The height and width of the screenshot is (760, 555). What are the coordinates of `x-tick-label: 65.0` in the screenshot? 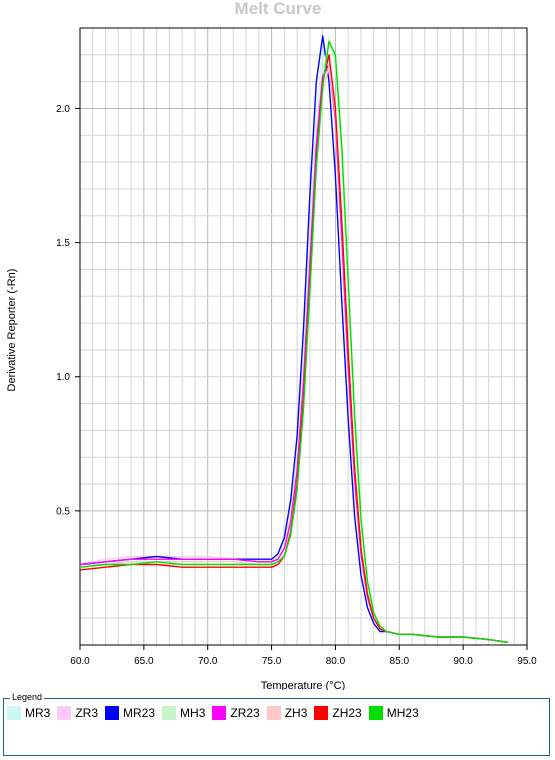 It's located at (144, 661).